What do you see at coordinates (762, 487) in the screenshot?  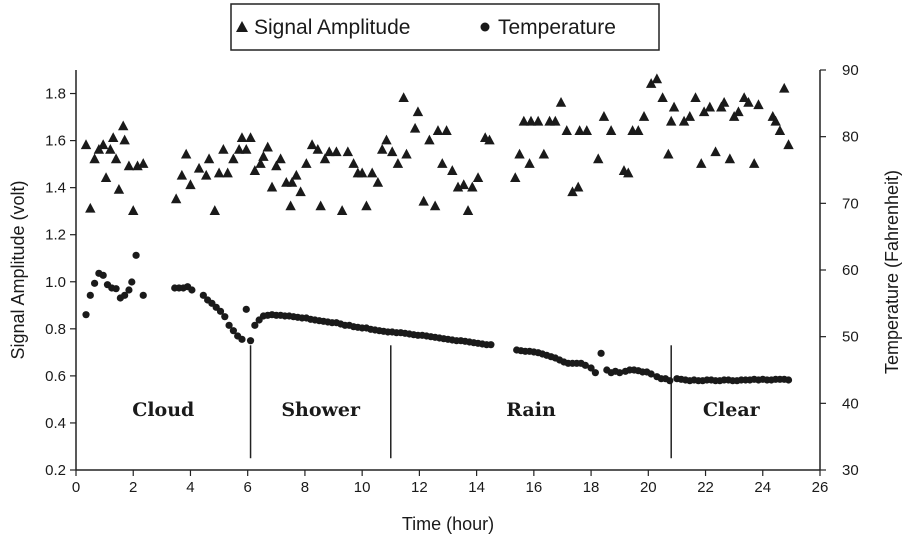 I see `x-tick-label: 24` at bounding box center [762, 487].